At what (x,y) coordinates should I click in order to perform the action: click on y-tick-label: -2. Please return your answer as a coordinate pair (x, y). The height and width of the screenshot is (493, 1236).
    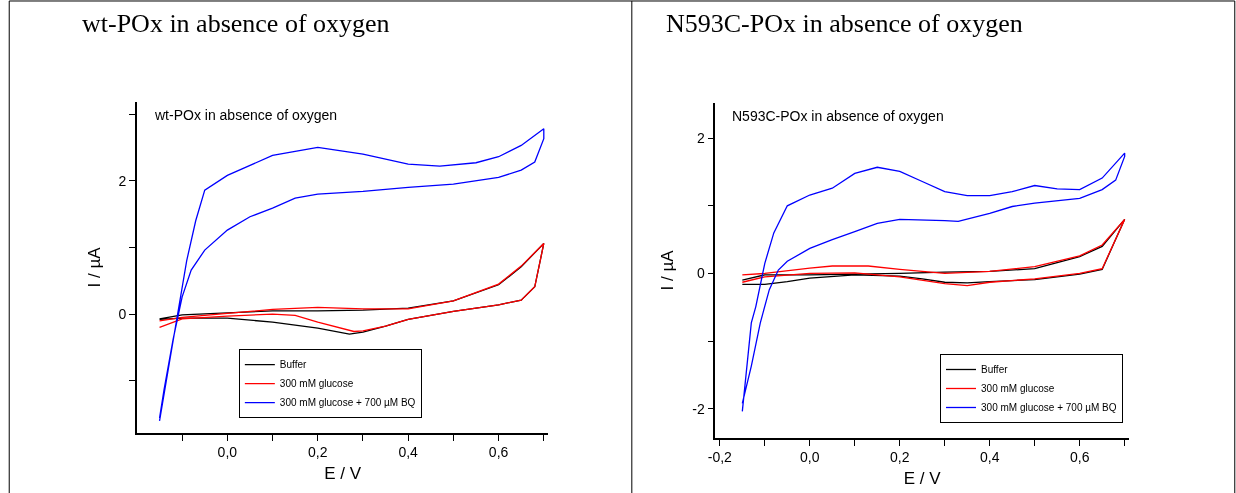
    Looking at the image, I should click on (698, 408).